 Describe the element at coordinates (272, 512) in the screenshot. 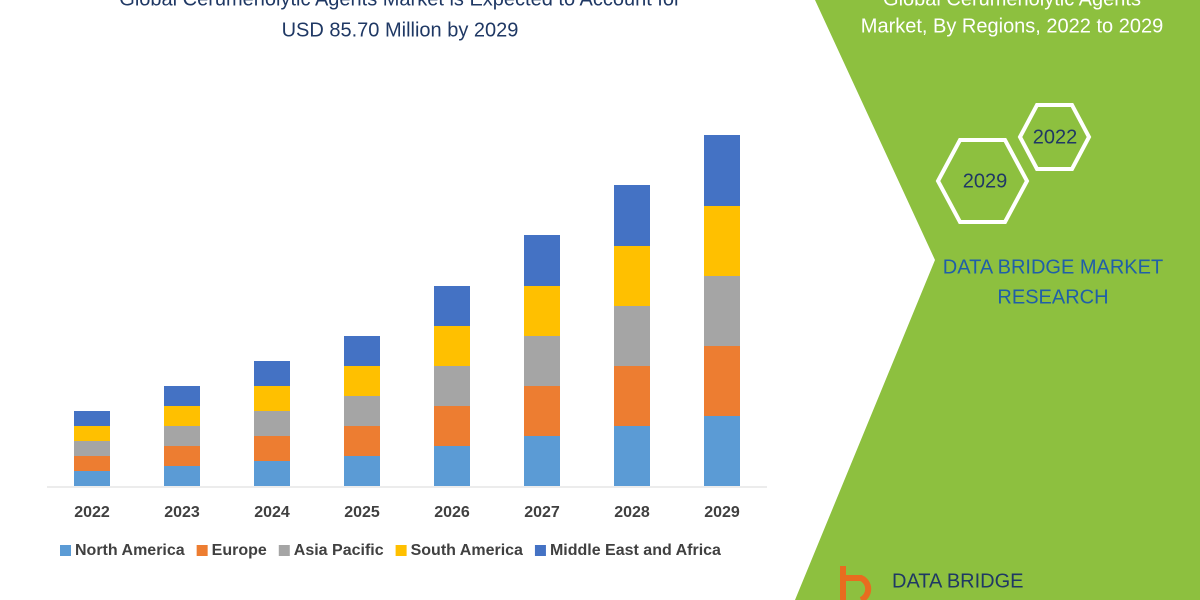

I see `x-tick-label: 2024` at that location.